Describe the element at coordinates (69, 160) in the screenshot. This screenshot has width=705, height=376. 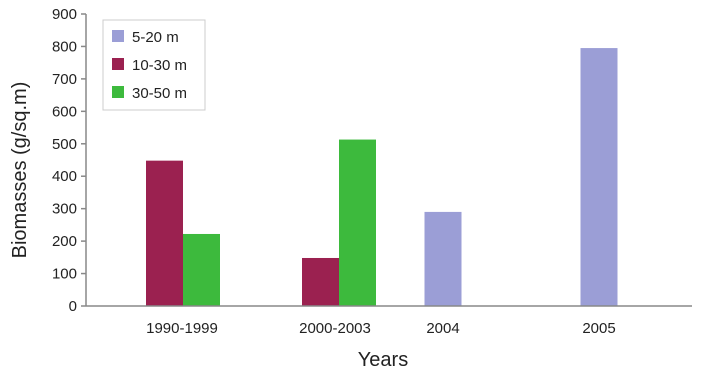
I see `y-axis-ticks: 0 100 200 300 400 500 600 700 800 900` at that location.